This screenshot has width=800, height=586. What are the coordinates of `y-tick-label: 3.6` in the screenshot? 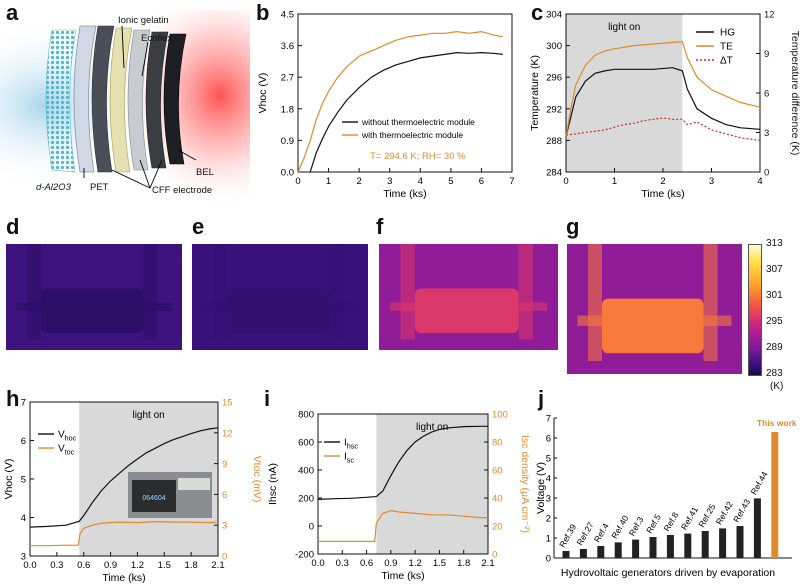 It's located at (287, 46).